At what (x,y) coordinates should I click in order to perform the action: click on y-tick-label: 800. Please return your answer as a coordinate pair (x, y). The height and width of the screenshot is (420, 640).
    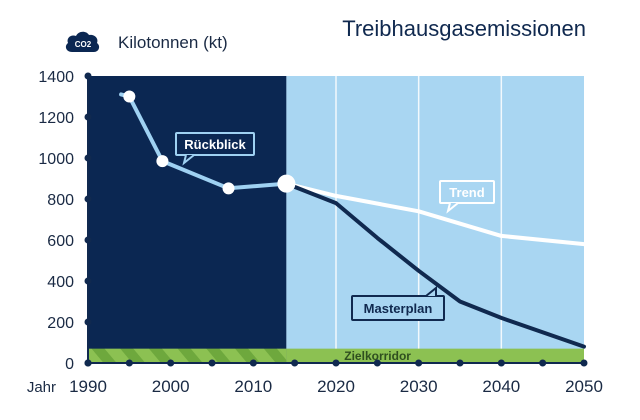
    Looking at the image, I should click on (60, 200).